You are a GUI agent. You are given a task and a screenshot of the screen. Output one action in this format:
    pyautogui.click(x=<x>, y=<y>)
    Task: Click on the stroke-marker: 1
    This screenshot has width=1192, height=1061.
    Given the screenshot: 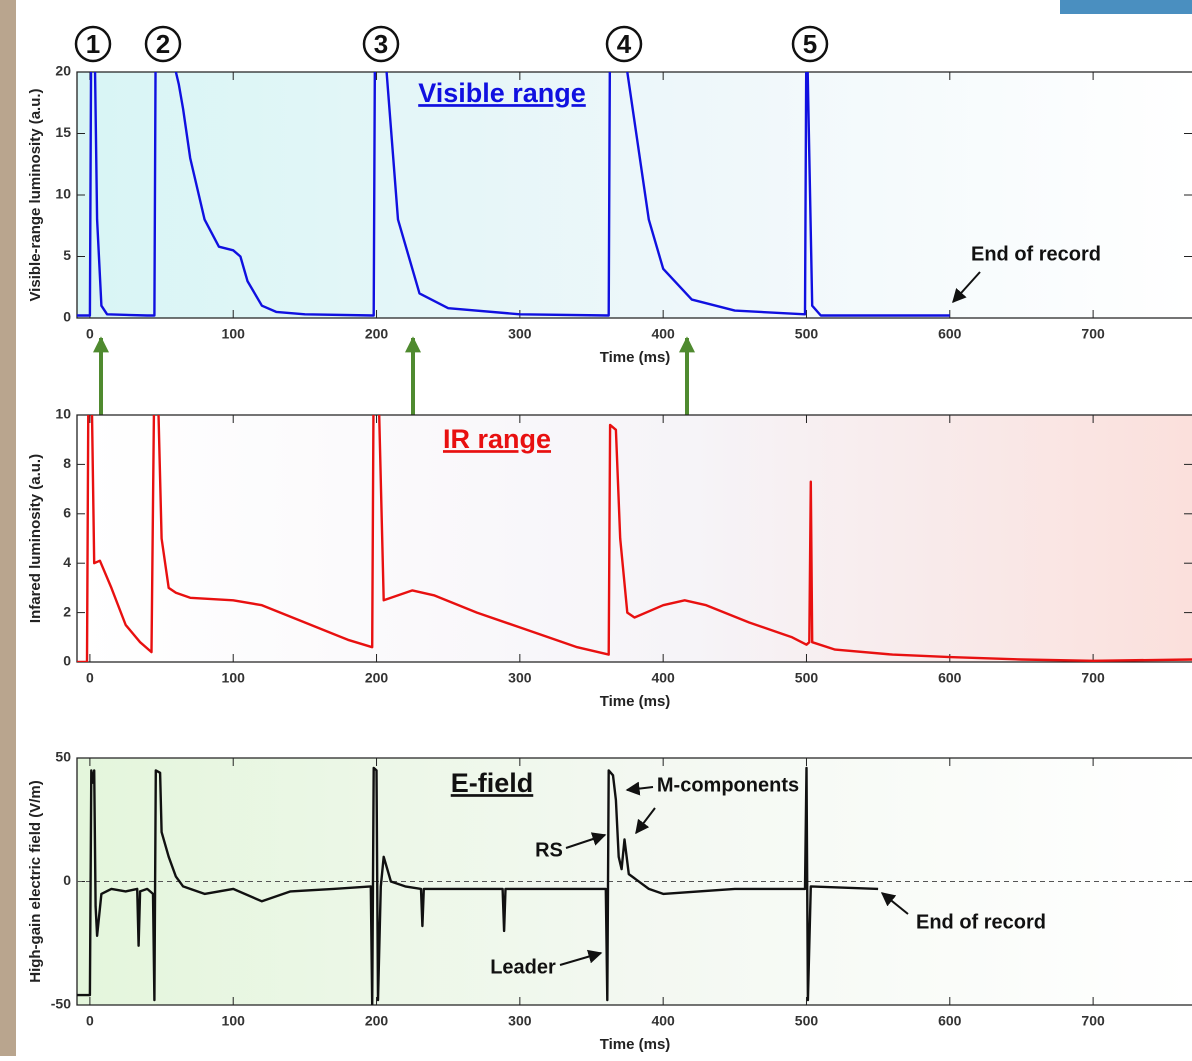 What is the action you would take?
    pyautogui.click(x=93, y=44)
    